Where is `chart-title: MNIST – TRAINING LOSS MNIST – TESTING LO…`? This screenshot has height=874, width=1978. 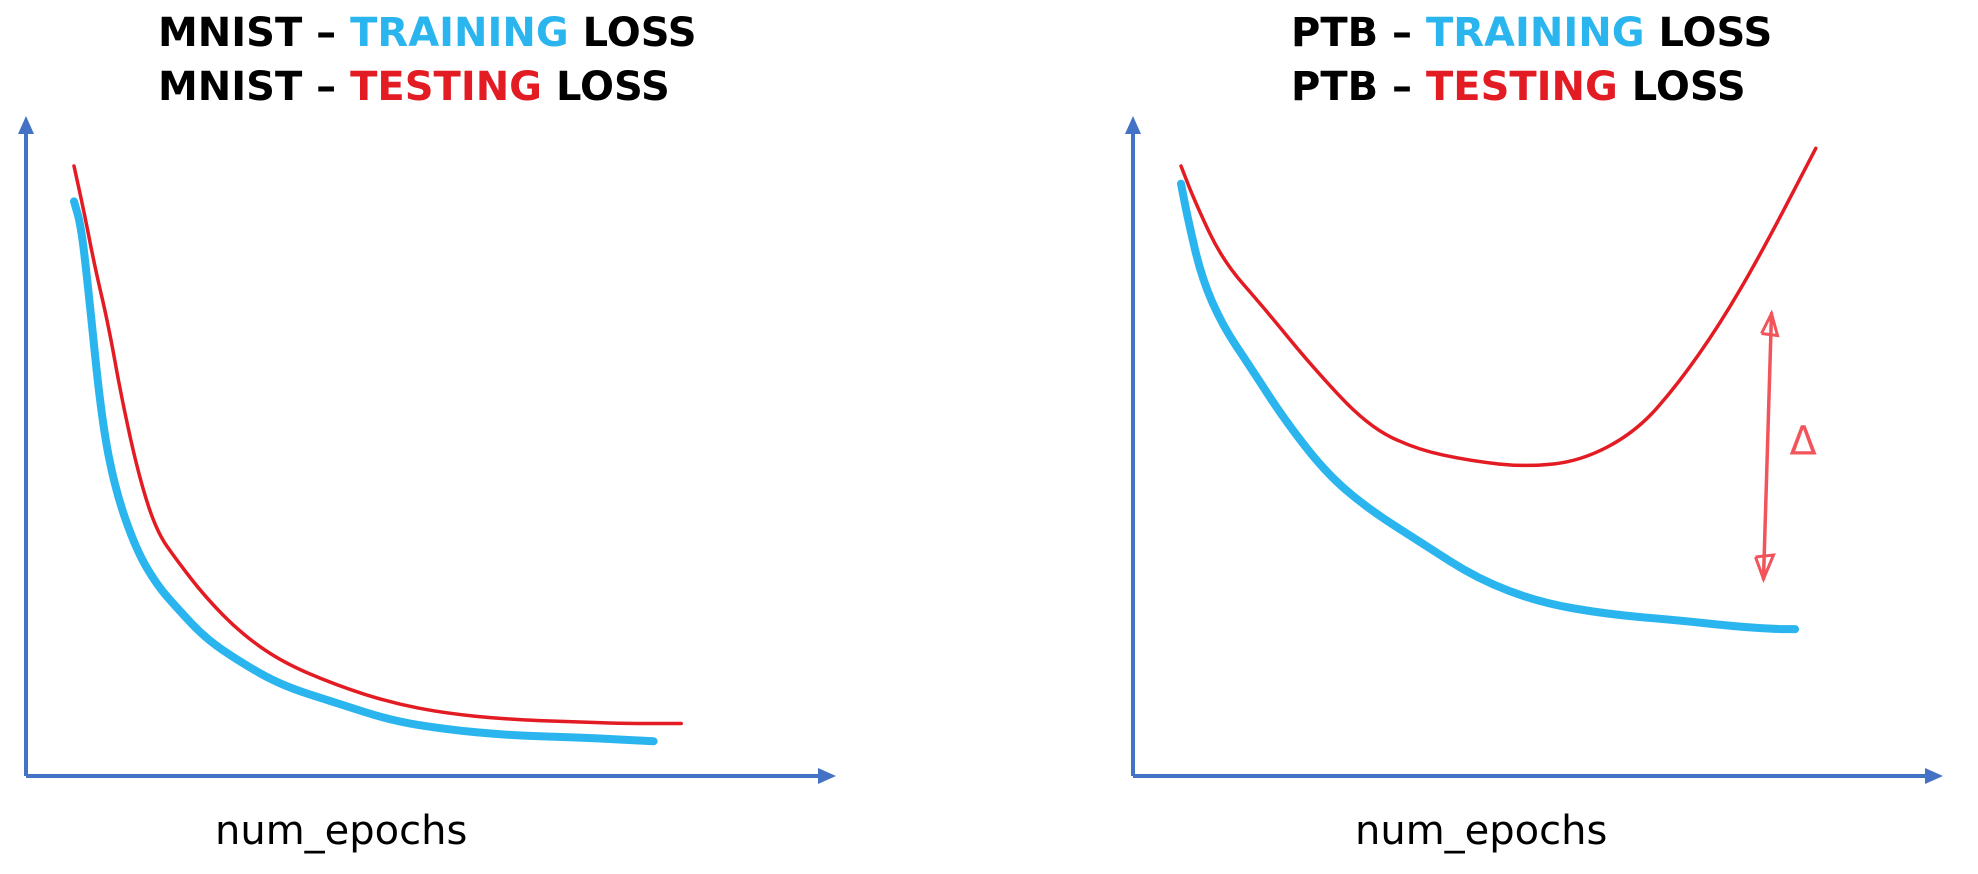
chart-title: MNIST – TRAINING LOSS MNIST – TESTING LO… is located at coordinates (427, 60).